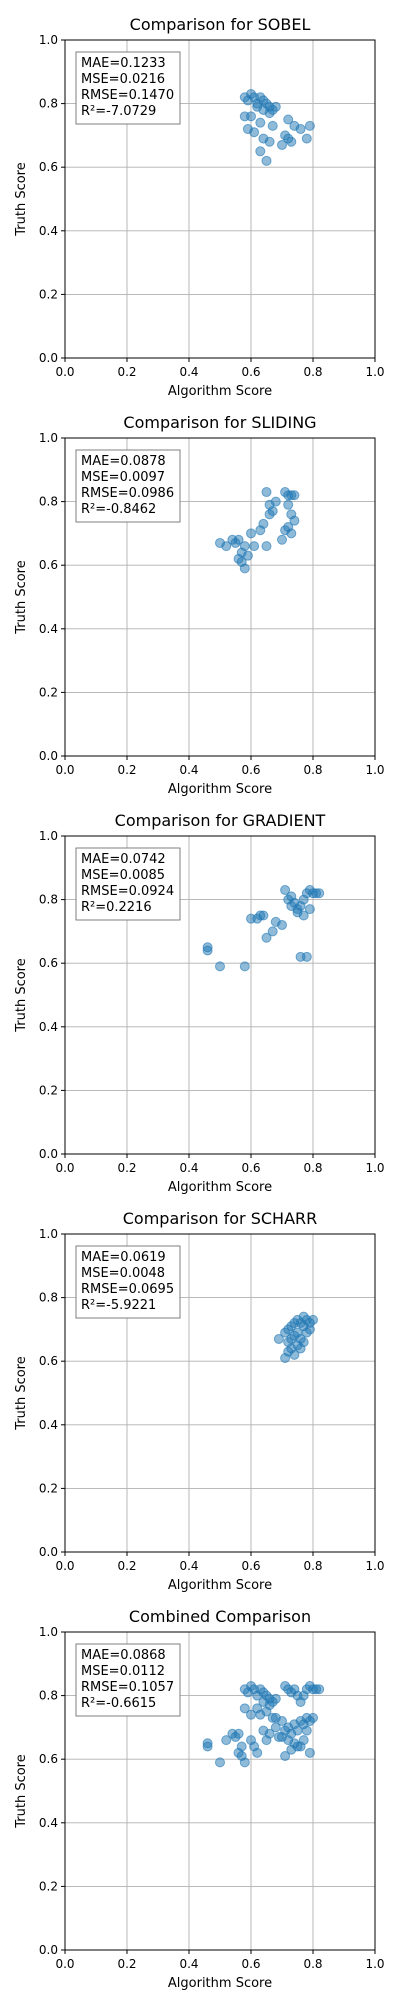  Describe the element at coordinates (127, 1289) in the screenshot. I see `stats-line: RMSE=0.0695` at that location.